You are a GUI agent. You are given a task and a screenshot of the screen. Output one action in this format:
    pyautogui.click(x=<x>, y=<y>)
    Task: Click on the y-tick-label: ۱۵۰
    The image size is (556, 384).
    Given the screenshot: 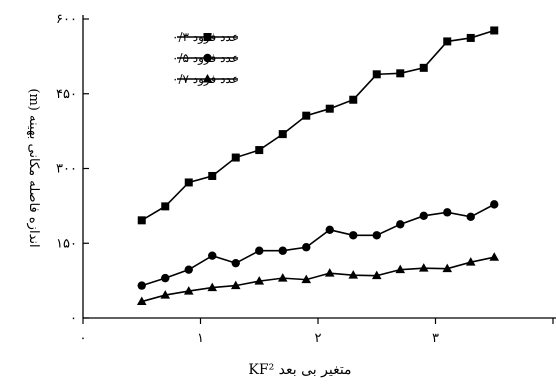 What is the action you would take?
    pyautogui.click(x=66, y=243)
    